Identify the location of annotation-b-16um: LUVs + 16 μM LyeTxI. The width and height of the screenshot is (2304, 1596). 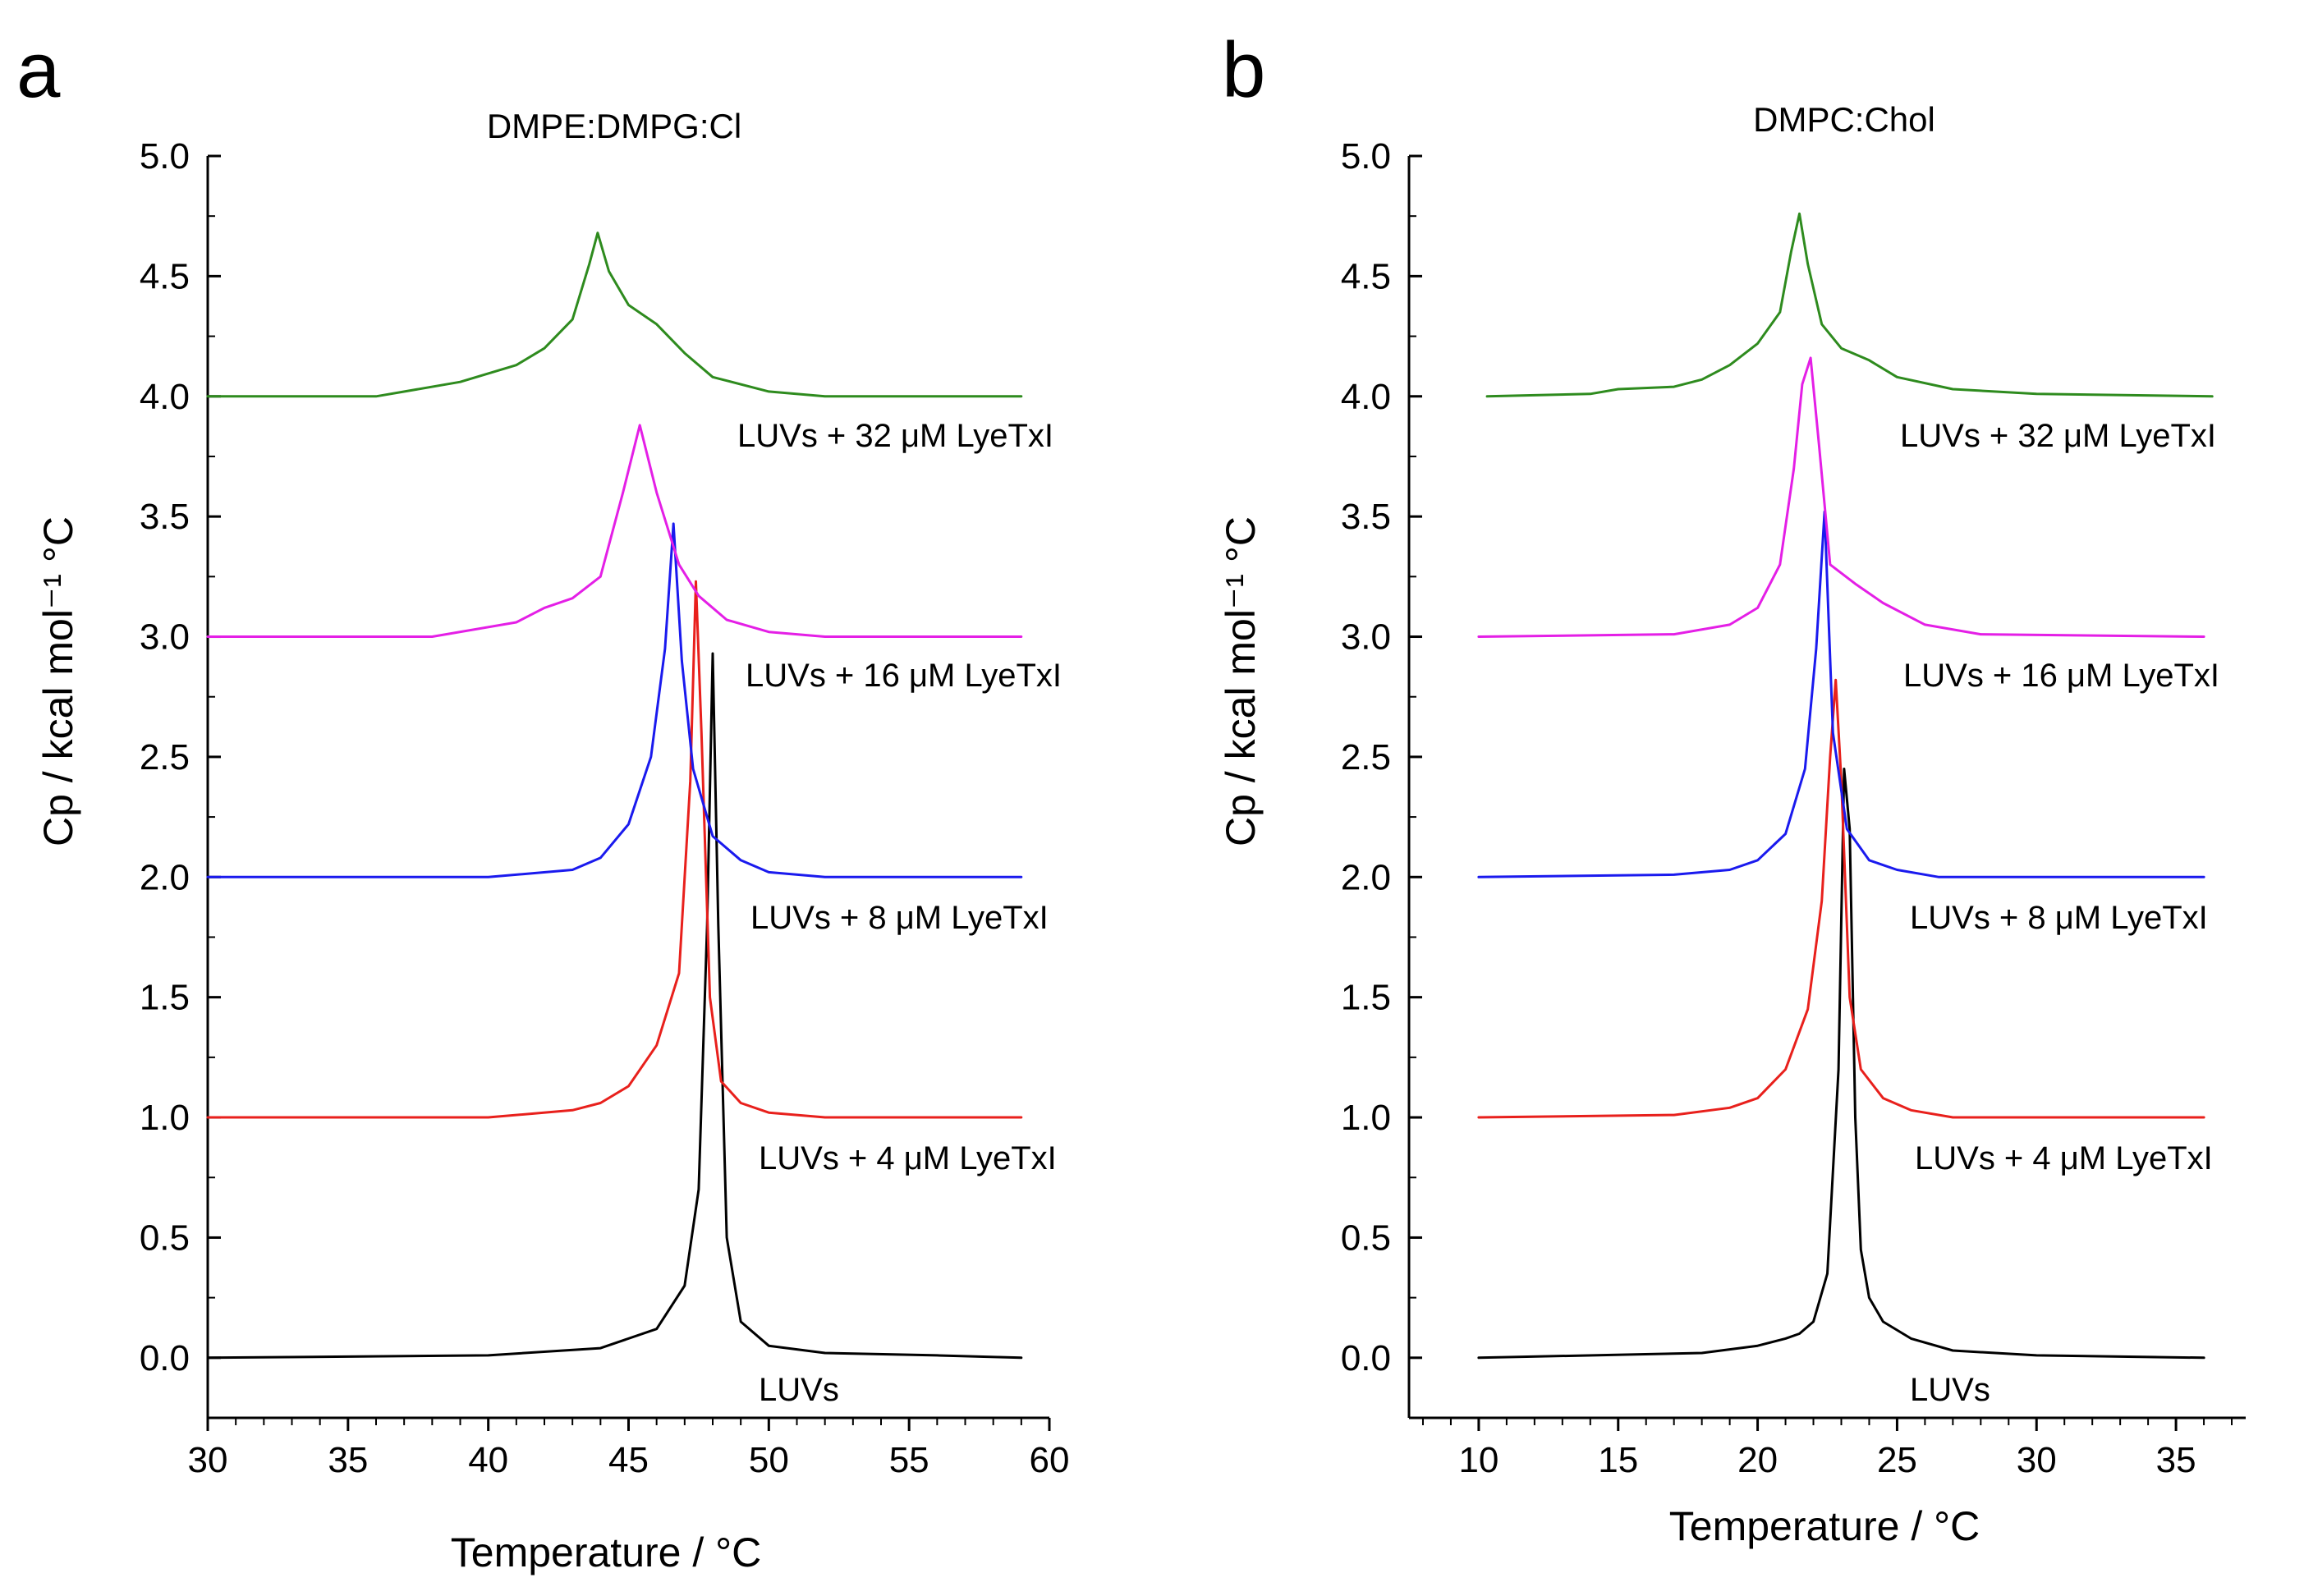
(2061, 676).